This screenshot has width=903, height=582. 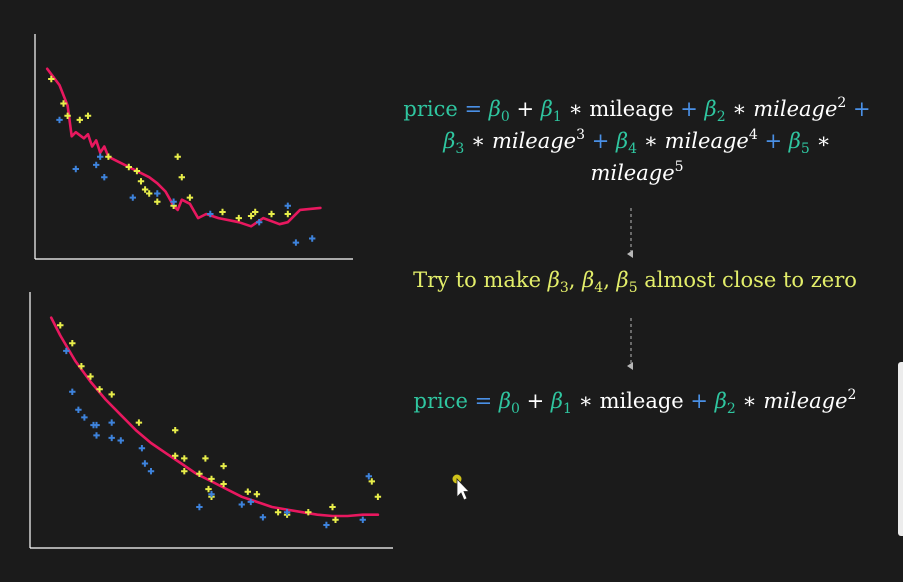 What do you see at coordinates (637, 172) in the screenshot?
I see `equation-line-3: mileage5` at bounding box center [637, 172].